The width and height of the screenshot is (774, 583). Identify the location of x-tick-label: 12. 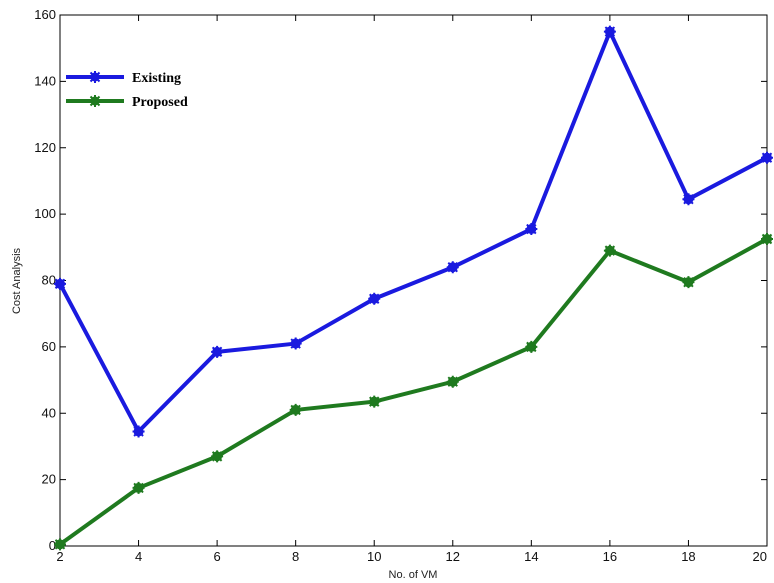
(453, 556).